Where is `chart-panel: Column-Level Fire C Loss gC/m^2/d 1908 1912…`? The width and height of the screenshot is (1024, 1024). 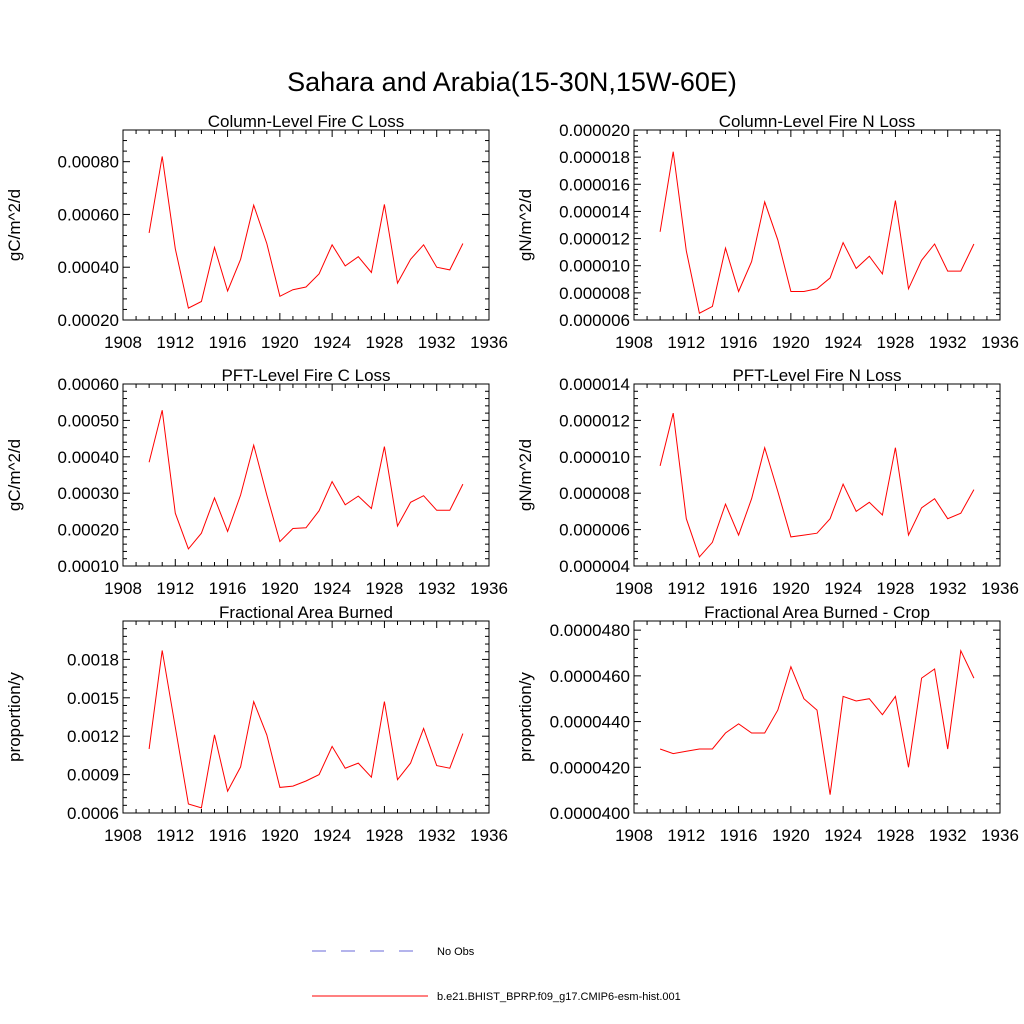 chart-panel: Column-Level Fire C Loss gC/m^2/d 1908 1912… is located at coordinates (256, 232).